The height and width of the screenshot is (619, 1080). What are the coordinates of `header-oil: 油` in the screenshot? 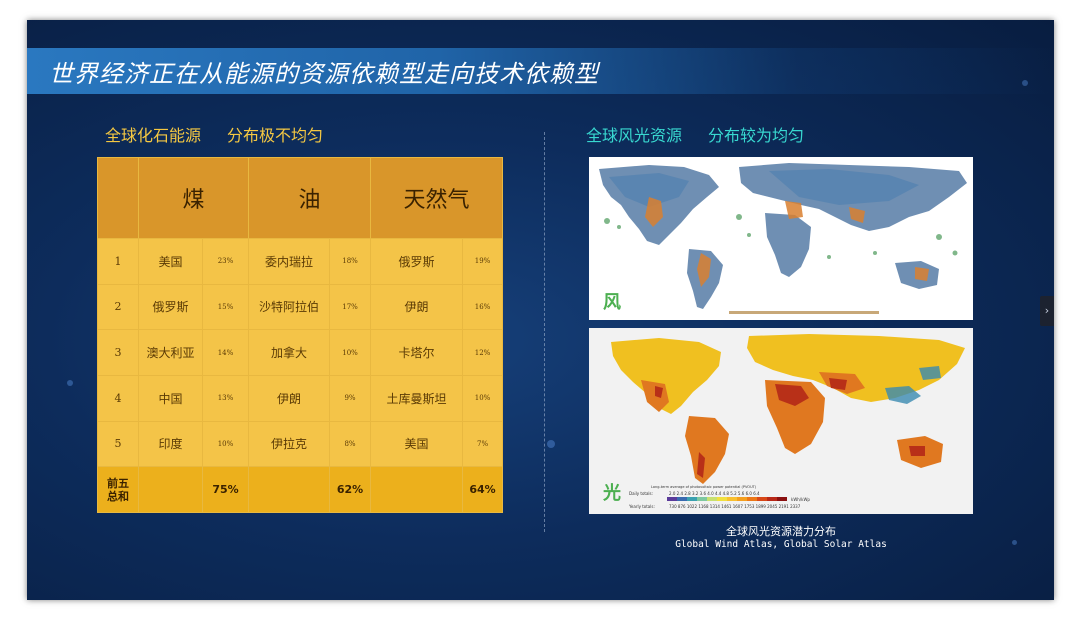 It's located at (310, 198).